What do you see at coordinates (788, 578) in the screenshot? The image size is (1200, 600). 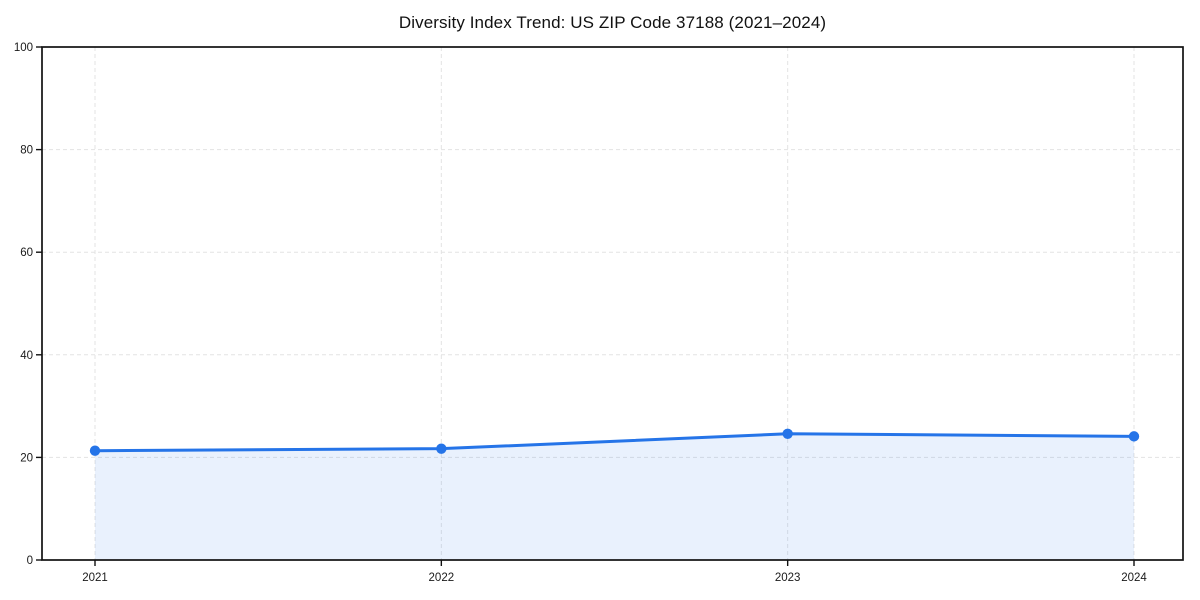 I see `x-tick-label: 2023` at bounding box center [788, 578].